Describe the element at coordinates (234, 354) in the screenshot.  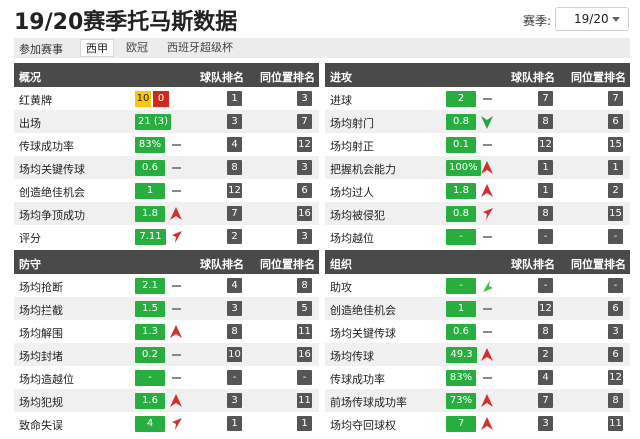
I see `team-rank-badge: 10` at that location.